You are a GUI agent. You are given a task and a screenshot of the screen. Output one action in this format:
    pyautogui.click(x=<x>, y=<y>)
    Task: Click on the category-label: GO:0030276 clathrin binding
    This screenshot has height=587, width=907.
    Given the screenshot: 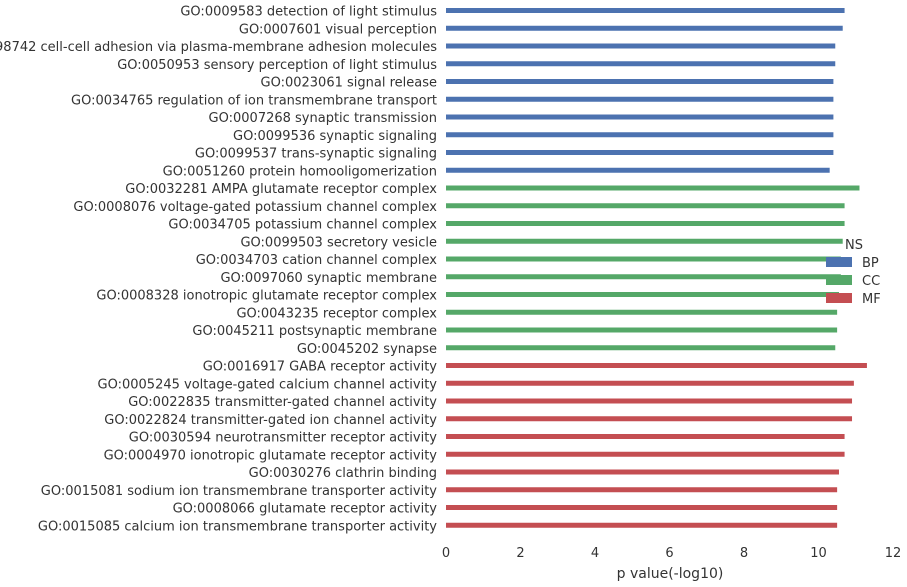 What is the action you would take?
    pyautogui.click(x=343, y=473)
    